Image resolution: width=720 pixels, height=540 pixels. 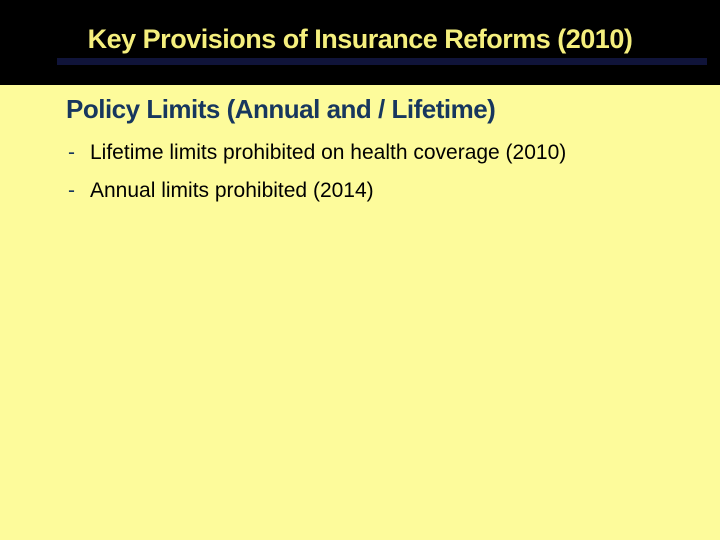 I want to click on section-heading: Policy Limits (Annual and / Lifetime), so click(x=281, y=109).